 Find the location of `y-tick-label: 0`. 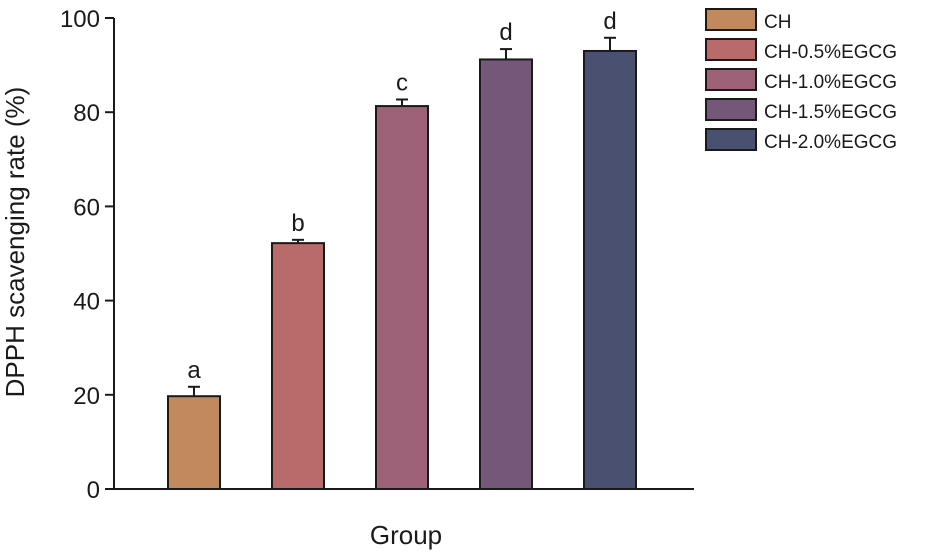

y-tick-label: 0 is located at coordinates (93, 490).